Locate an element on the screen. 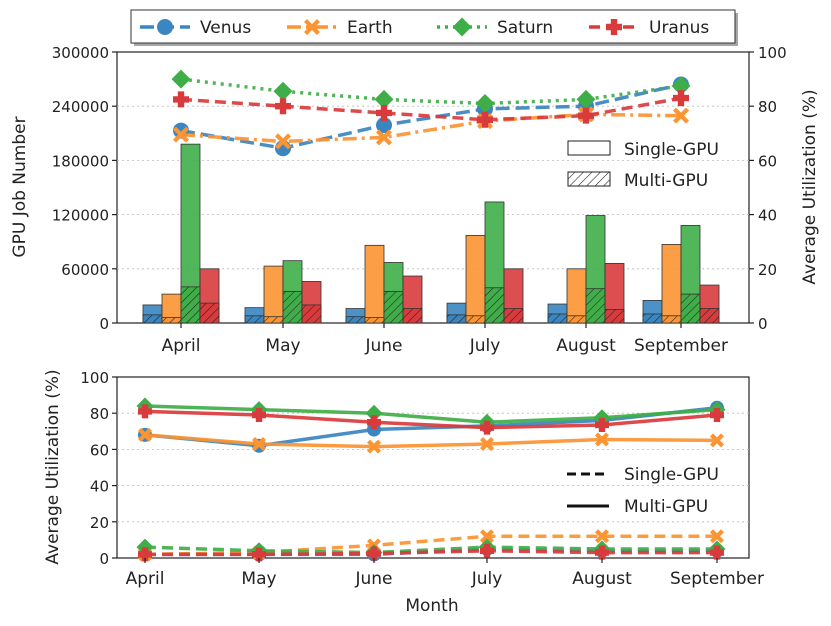 The height and width of the screenshot is (626, 831). legend-label-multi: Multi-GPU is located at coordinates (666, 181).